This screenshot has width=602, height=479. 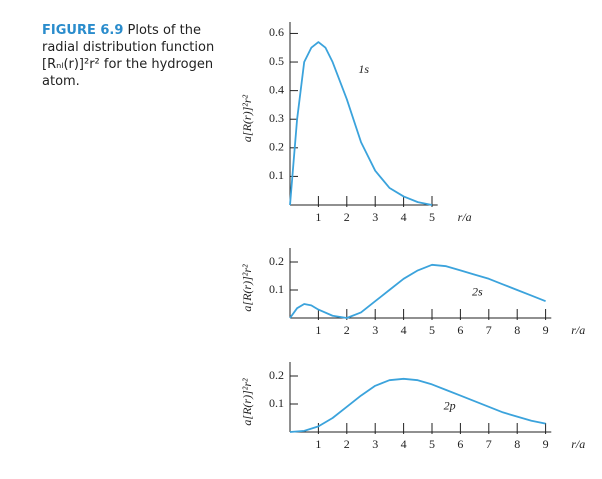 What do you see at coordinates (276, 61) in the screenshot?
I see `y-tick-label: 0.5` at bounding box center [276, 61].